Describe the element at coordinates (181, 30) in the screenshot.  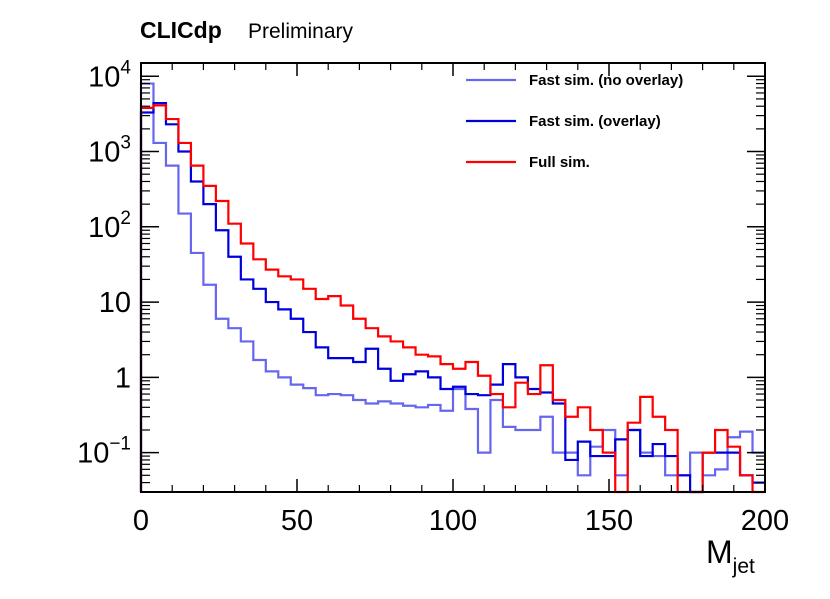
I see `chart-title: CLICdp` at that location.